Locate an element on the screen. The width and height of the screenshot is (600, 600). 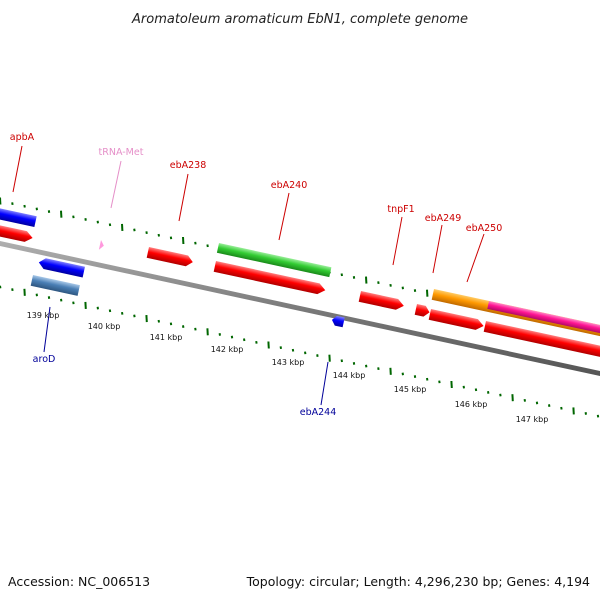
label-tnpF1: tnpF1 is located at coordinates (400, 209).